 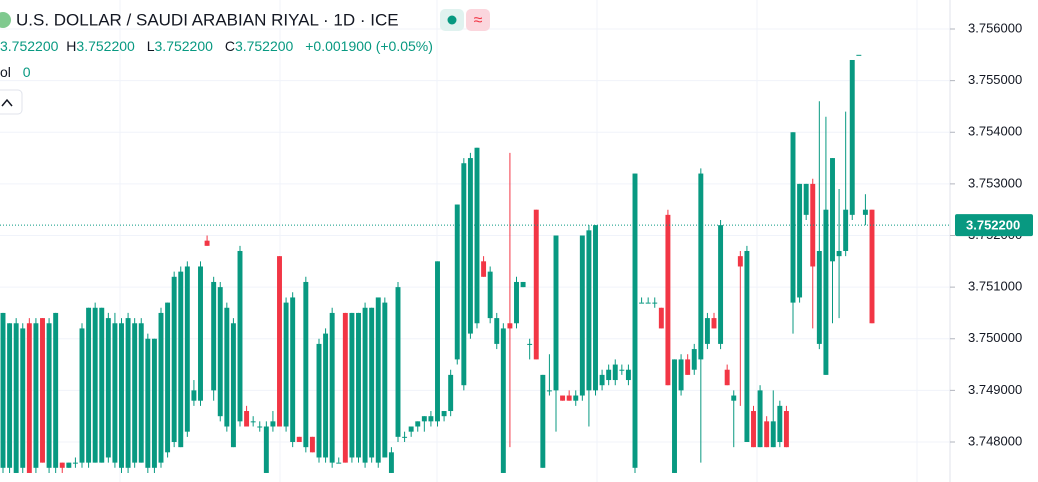 I want to click on delayed-icon: ≈, so click(x=478, y=20).